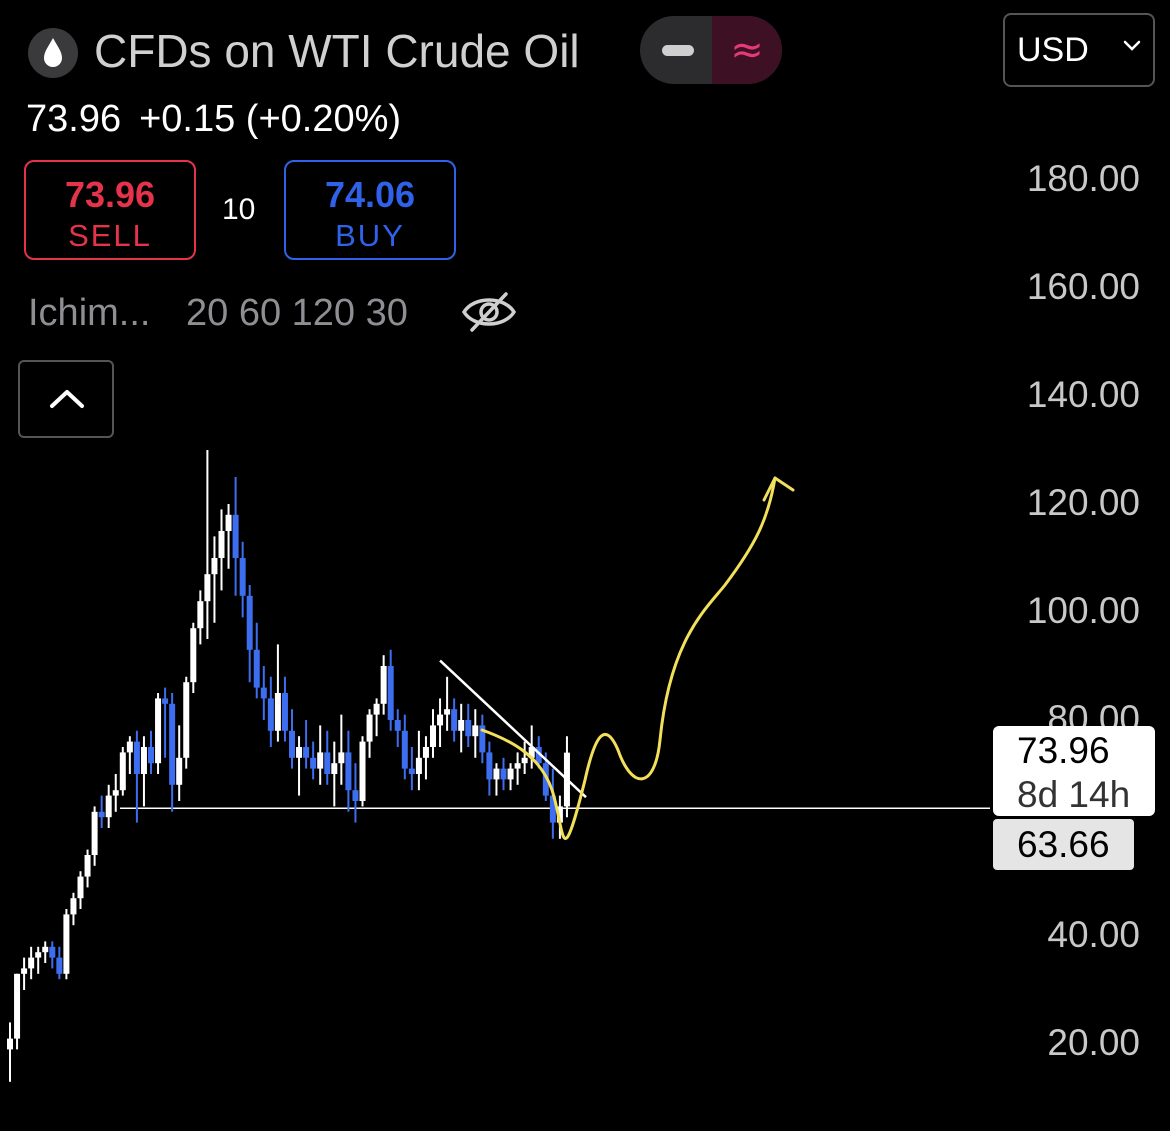 Image resolution: width=1170 pixels, height=1131 pixels. Describe the element at coordinates (1083, 394) in the screenshot. I see `y-tick-label: 140.00` at that location.